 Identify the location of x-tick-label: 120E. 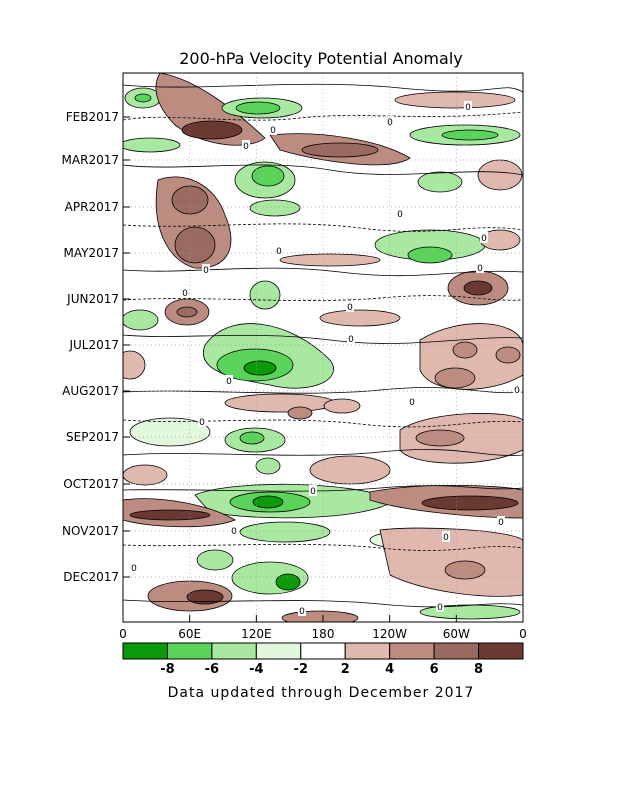
(256, 634).